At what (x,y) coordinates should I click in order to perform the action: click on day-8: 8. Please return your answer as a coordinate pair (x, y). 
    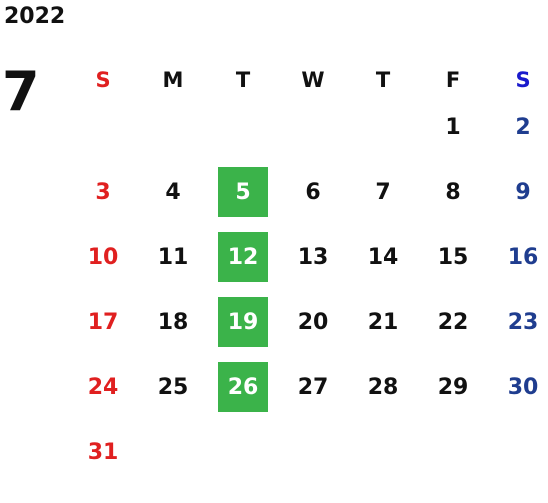
    Looking at the image, I should click on (453, 192).